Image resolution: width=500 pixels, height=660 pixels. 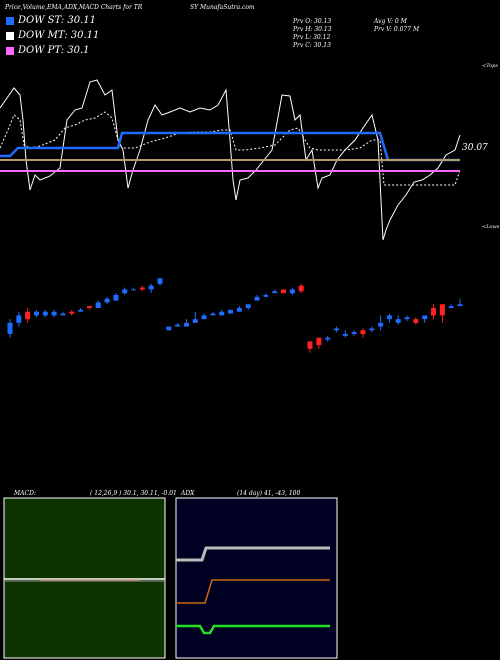 I want to click on candles-group, so click(x=235, y=315).